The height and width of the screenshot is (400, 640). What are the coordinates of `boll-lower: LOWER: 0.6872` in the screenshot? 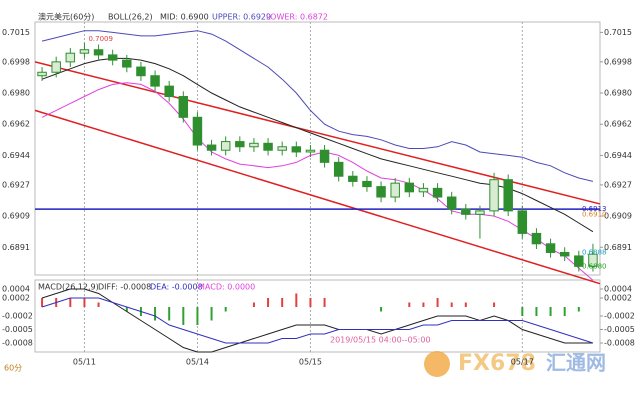 It's located at (297, 17).